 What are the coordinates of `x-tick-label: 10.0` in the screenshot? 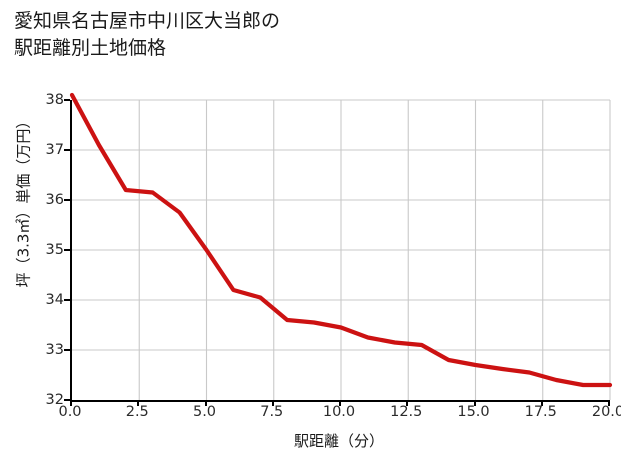 It's located at (339, 412).